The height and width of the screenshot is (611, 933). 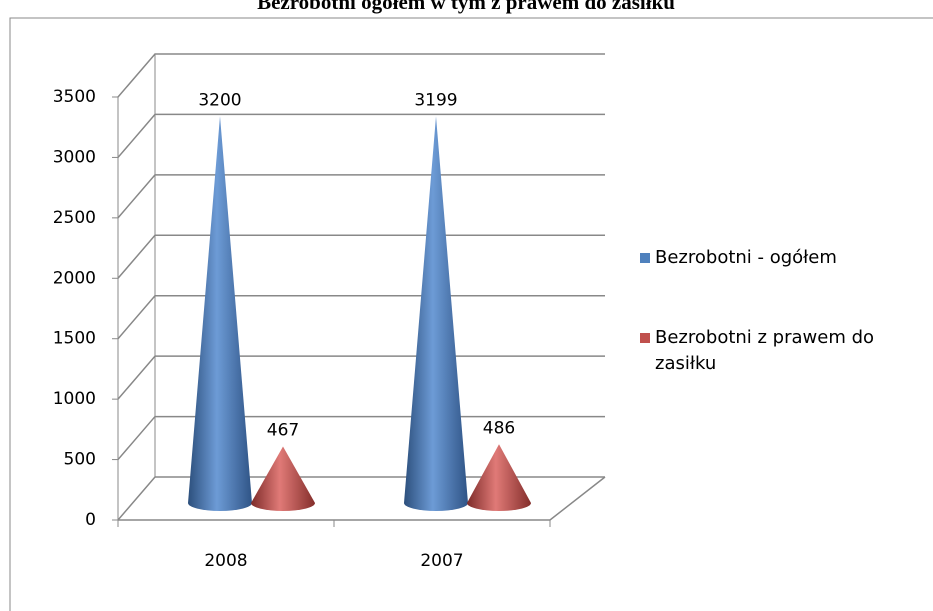 What do you see at coordinates (765, 350) in the screenshot?
I see `legend-label: Bezrobotni z prawem do zasiłku` at bounding box center [765, 350].